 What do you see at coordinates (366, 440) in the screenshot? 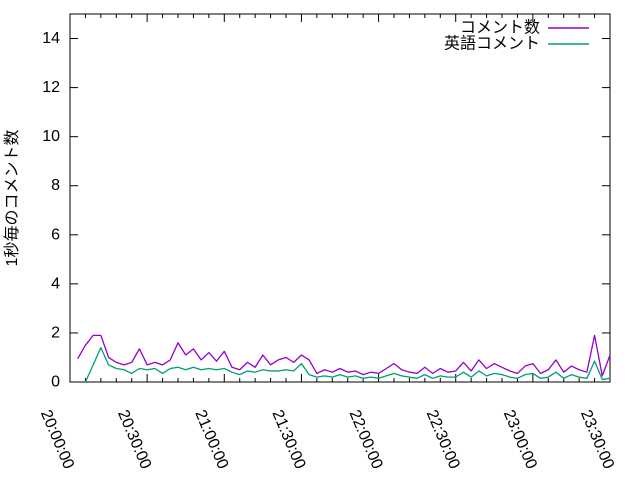
I see `x-tick-label: 22:00:00` at bounding box center [366, 440].